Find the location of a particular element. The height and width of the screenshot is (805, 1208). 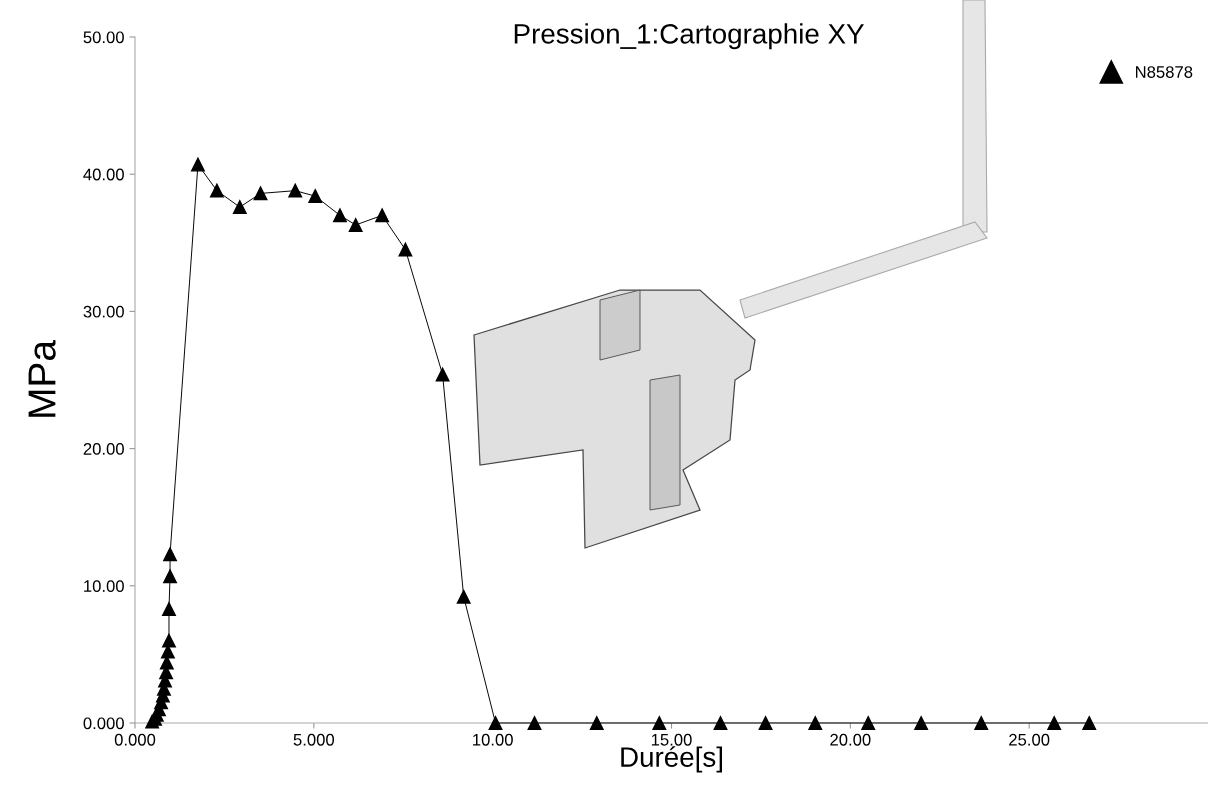

x-tick-label: 10.00 is located at coordinates (493, 739).